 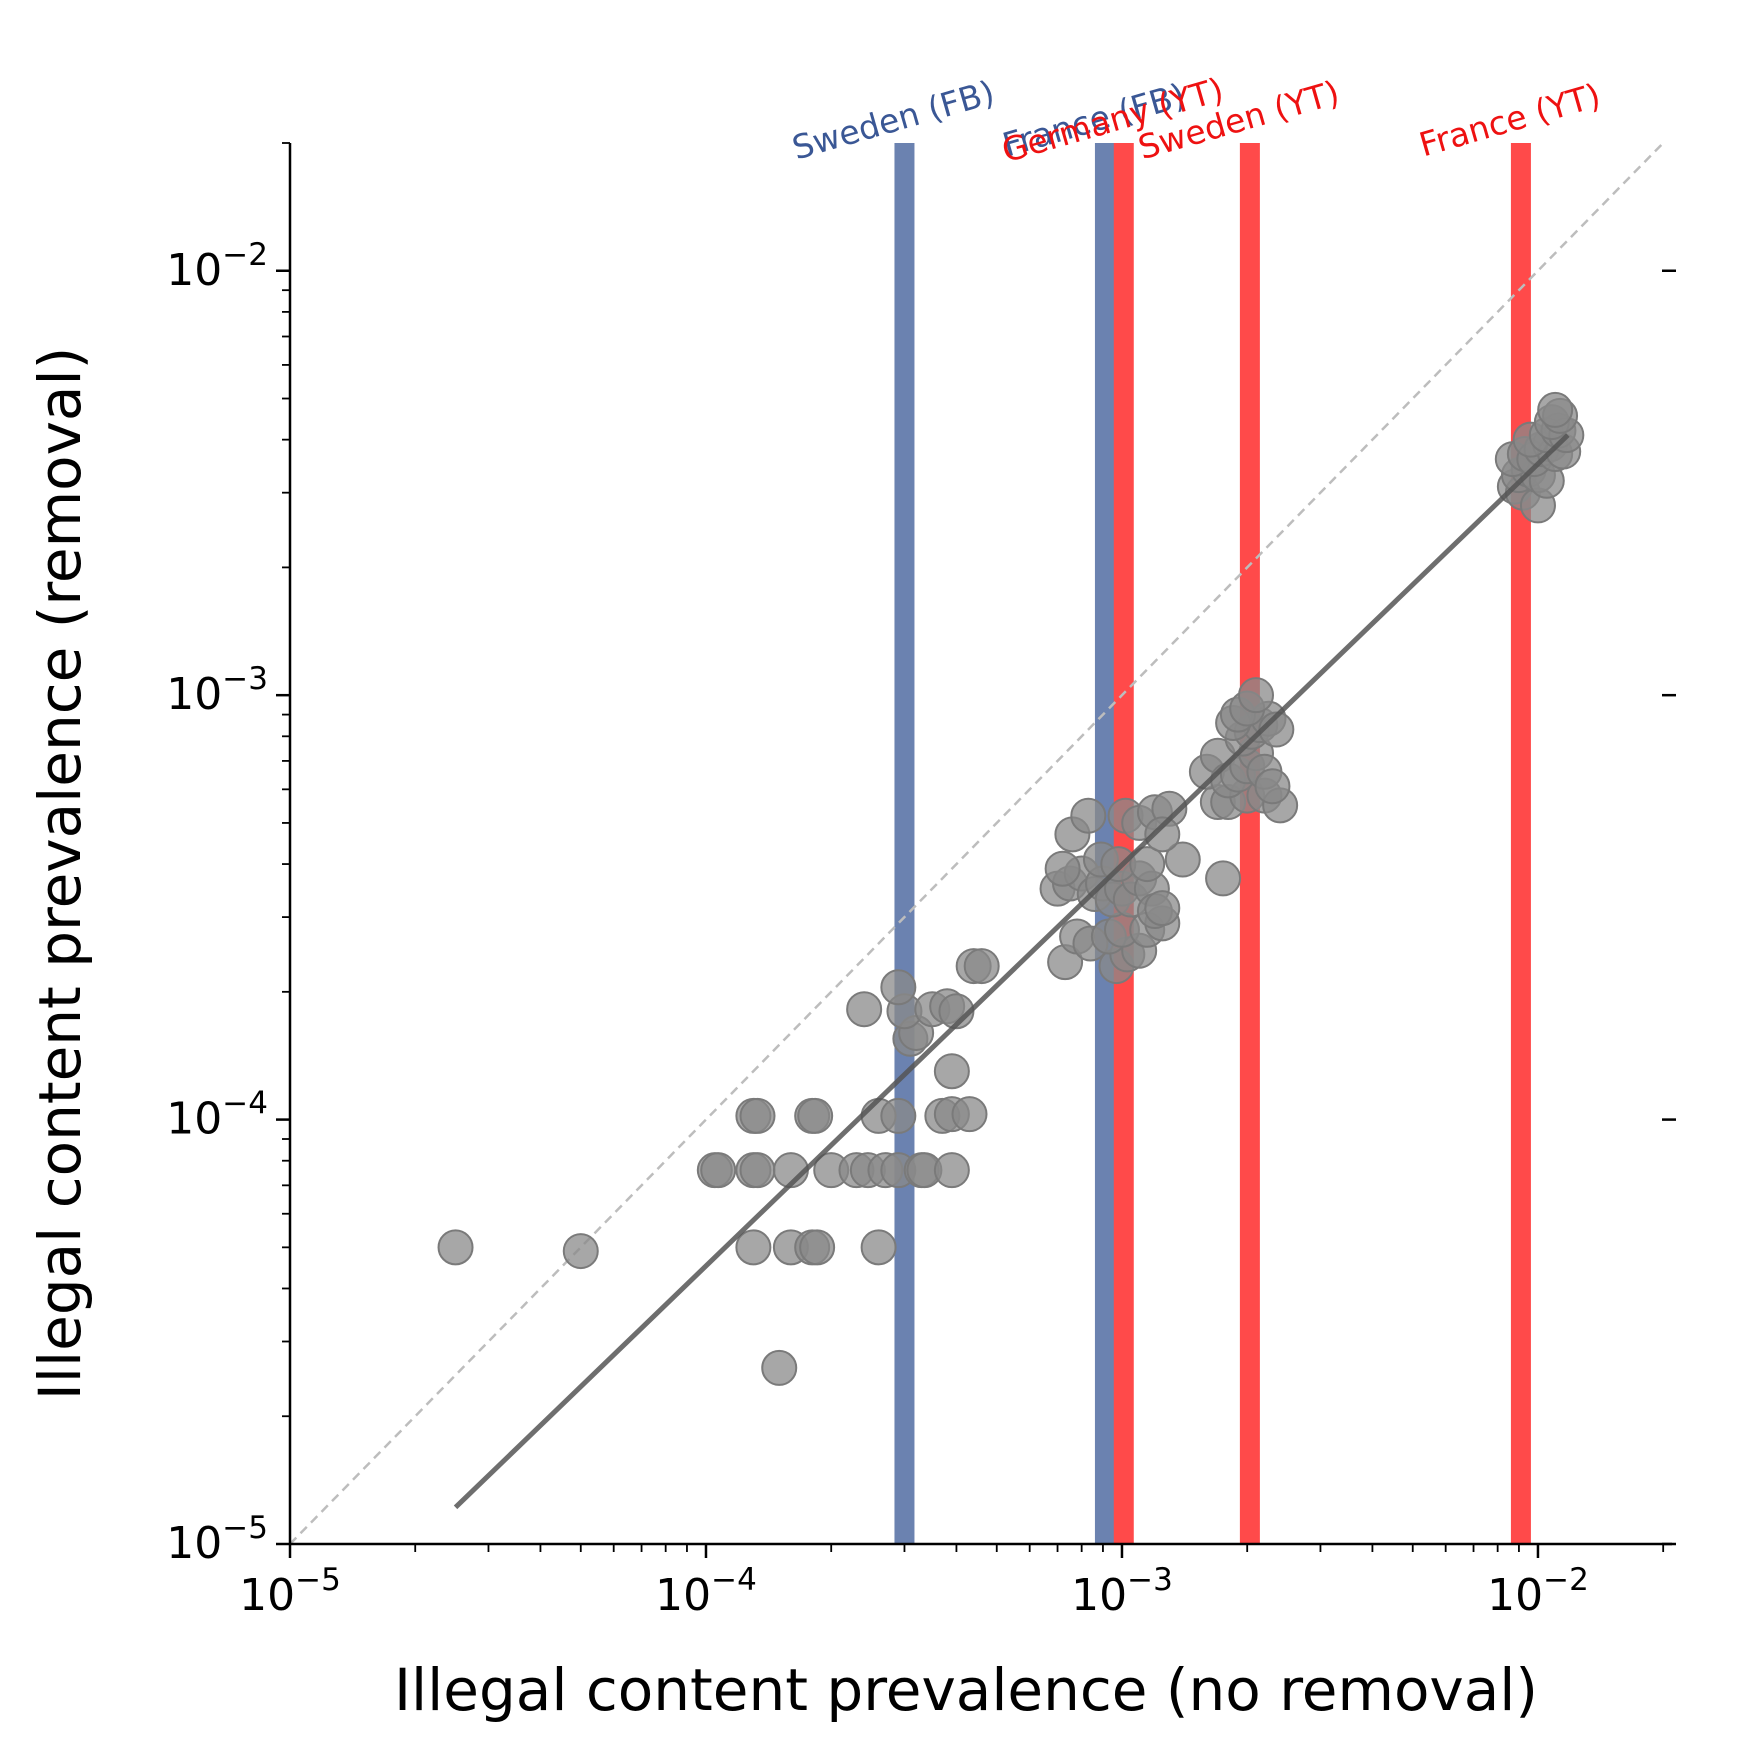 I want to click on x-tick-label: 10⁻³, so click(x=1122, y=1591).